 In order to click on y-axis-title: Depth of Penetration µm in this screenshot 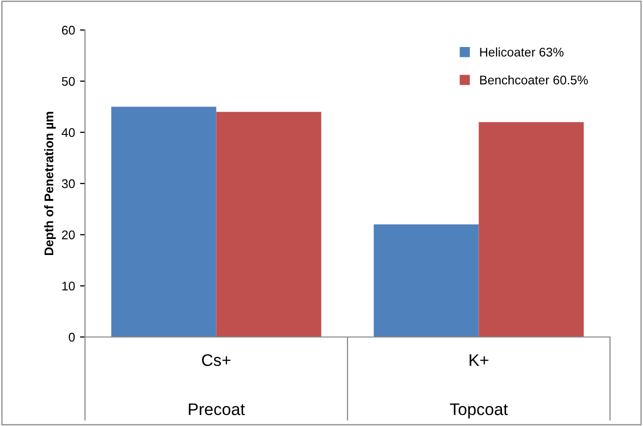, I will do `click(50, 184)`.